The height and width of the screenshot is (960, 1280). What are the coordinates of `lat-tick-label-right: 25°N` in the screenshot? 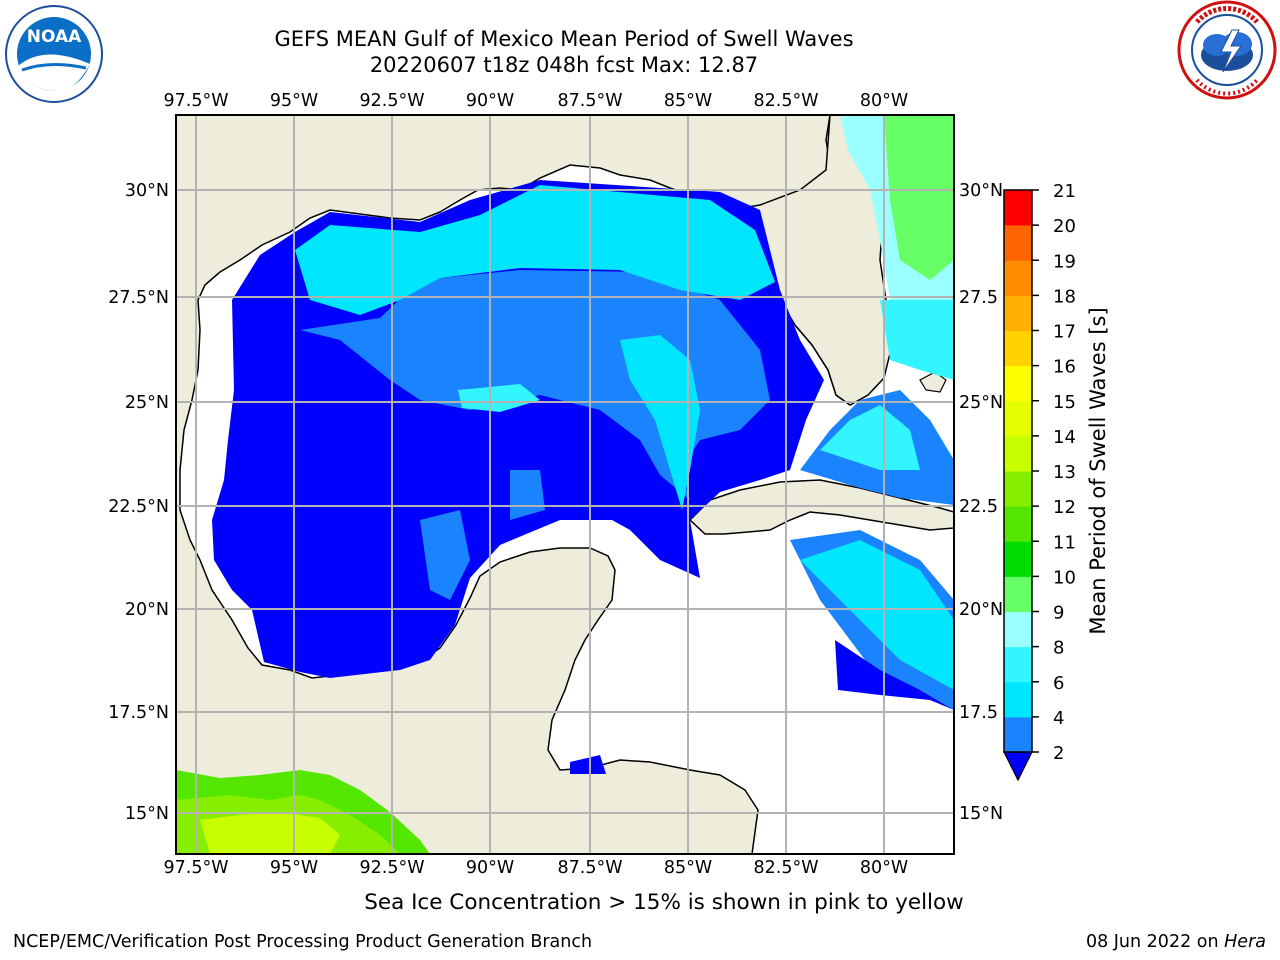 It's located at (981, 403).